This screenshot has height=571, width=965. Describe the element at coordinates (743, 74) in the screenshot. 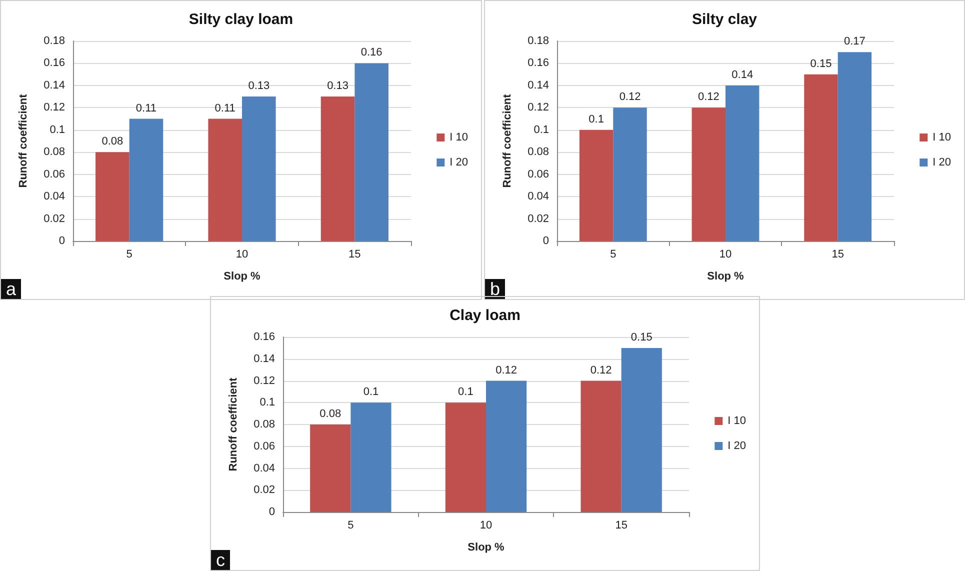

I see `data-label: 0.14` at that location.